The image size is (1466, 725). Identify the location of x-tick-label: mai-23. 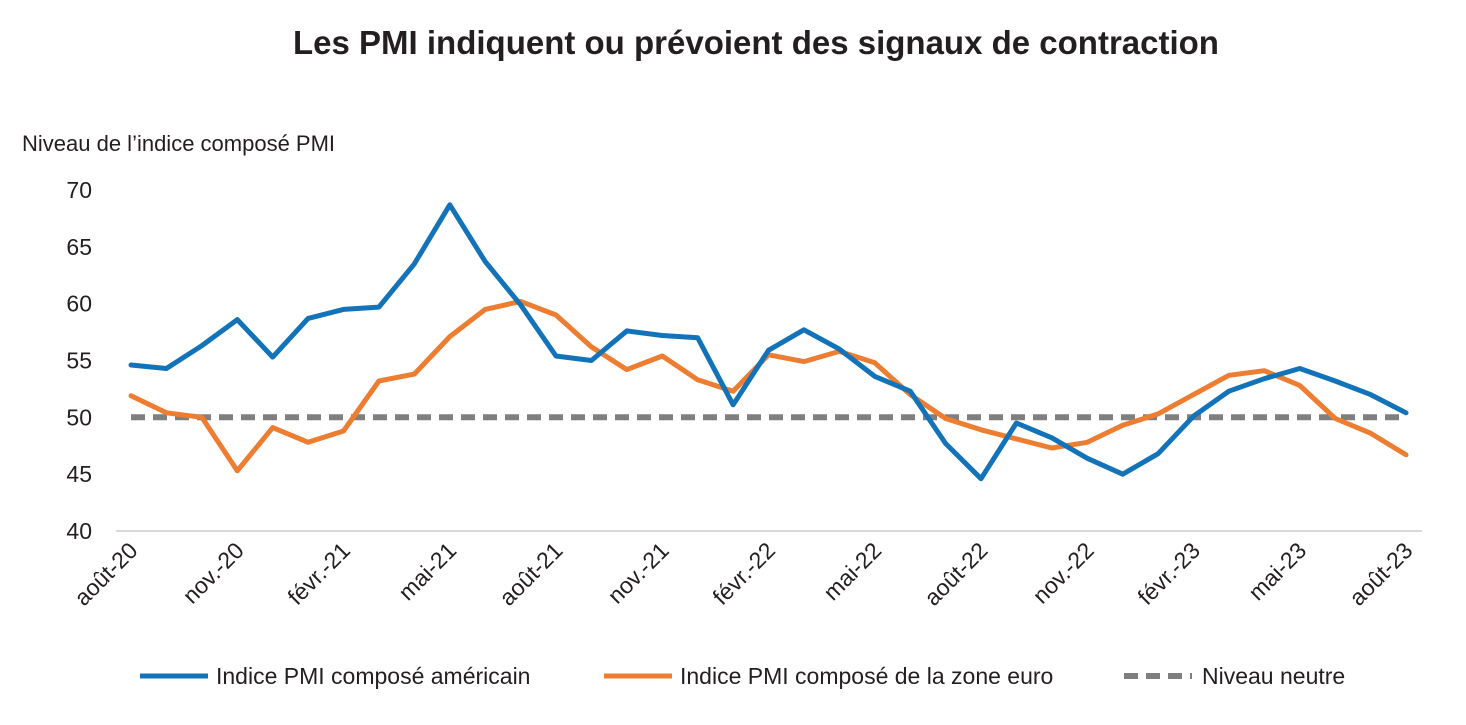
(1277, 571).